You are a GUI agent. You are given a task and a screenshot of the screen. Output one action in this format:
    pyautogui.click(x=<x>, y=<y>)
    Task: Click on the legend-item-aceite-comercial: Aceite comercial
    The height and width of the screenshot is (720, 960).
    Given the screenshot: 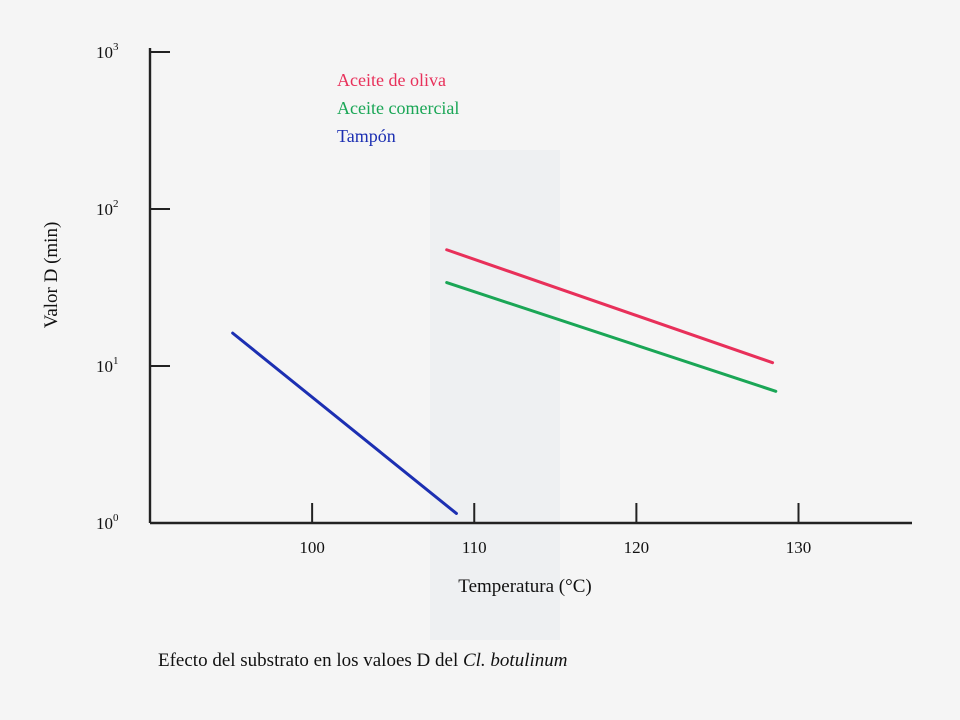 What is the action you would take?
    pyautogui.click(x=398, y=108)
    